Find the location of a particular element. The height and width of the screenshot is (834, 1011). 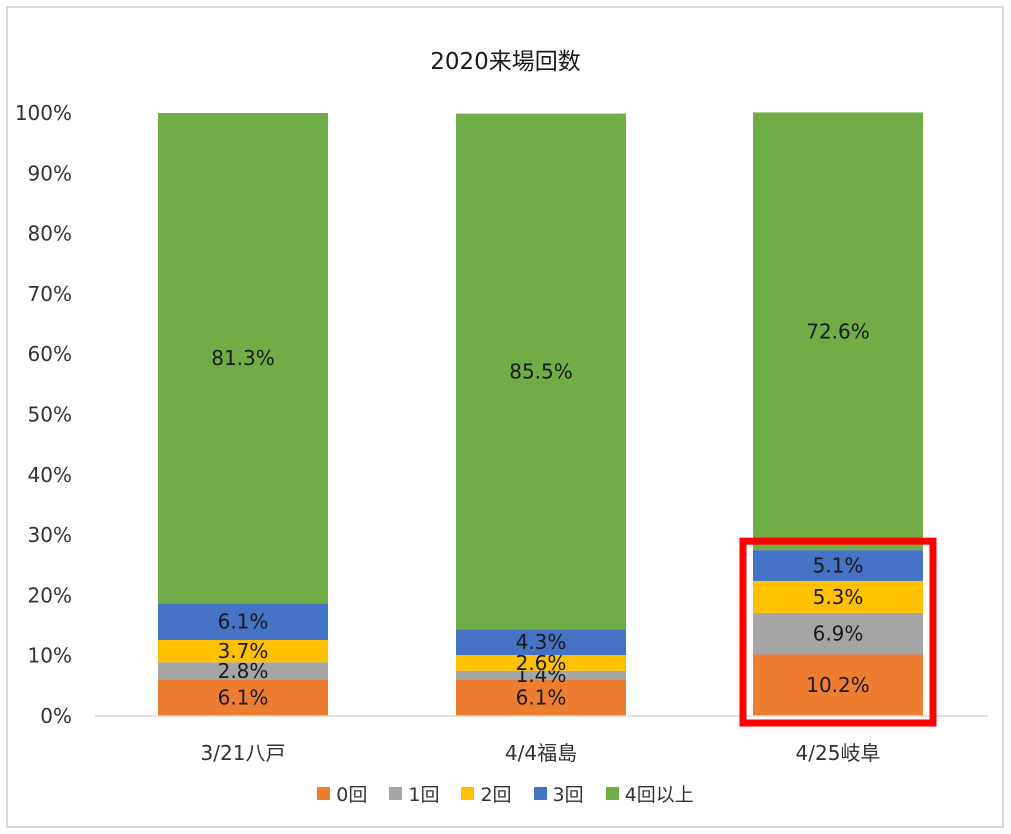

legend-item: 2回 is located at coordinates (486, 793).